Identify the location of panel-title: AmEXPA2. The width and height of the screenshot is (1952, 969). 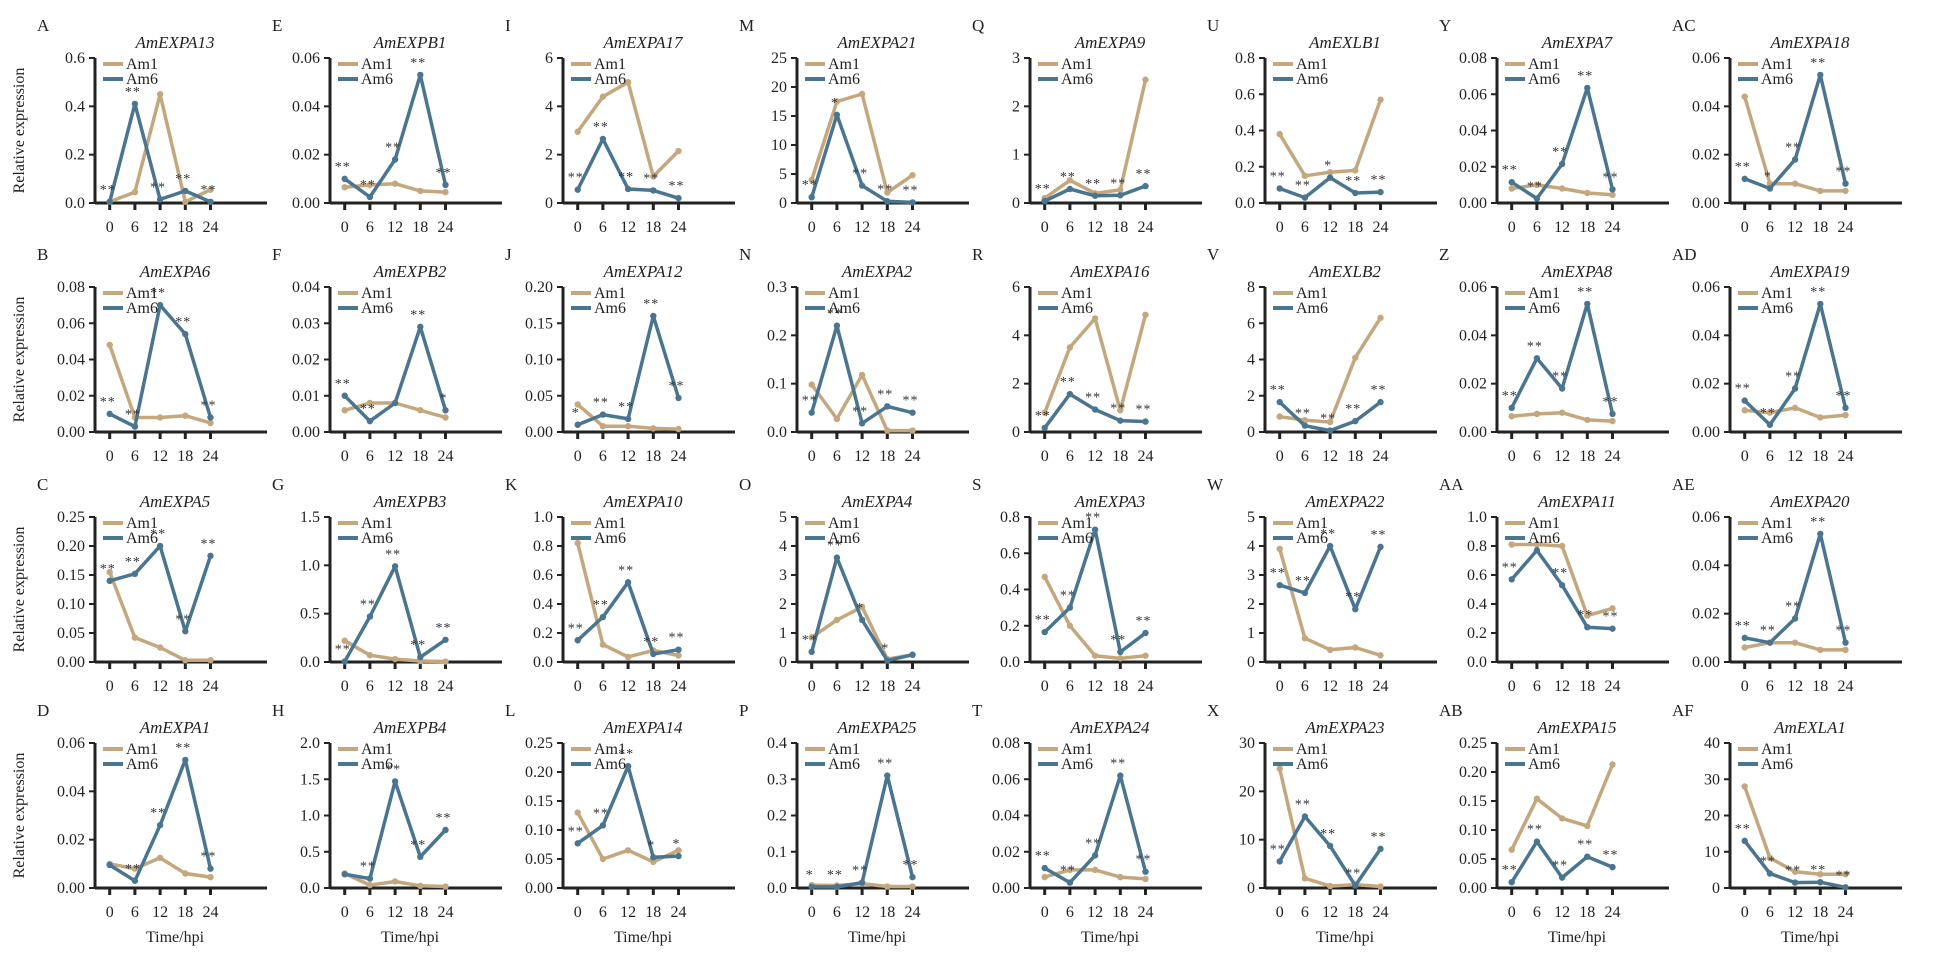
(877, 271).